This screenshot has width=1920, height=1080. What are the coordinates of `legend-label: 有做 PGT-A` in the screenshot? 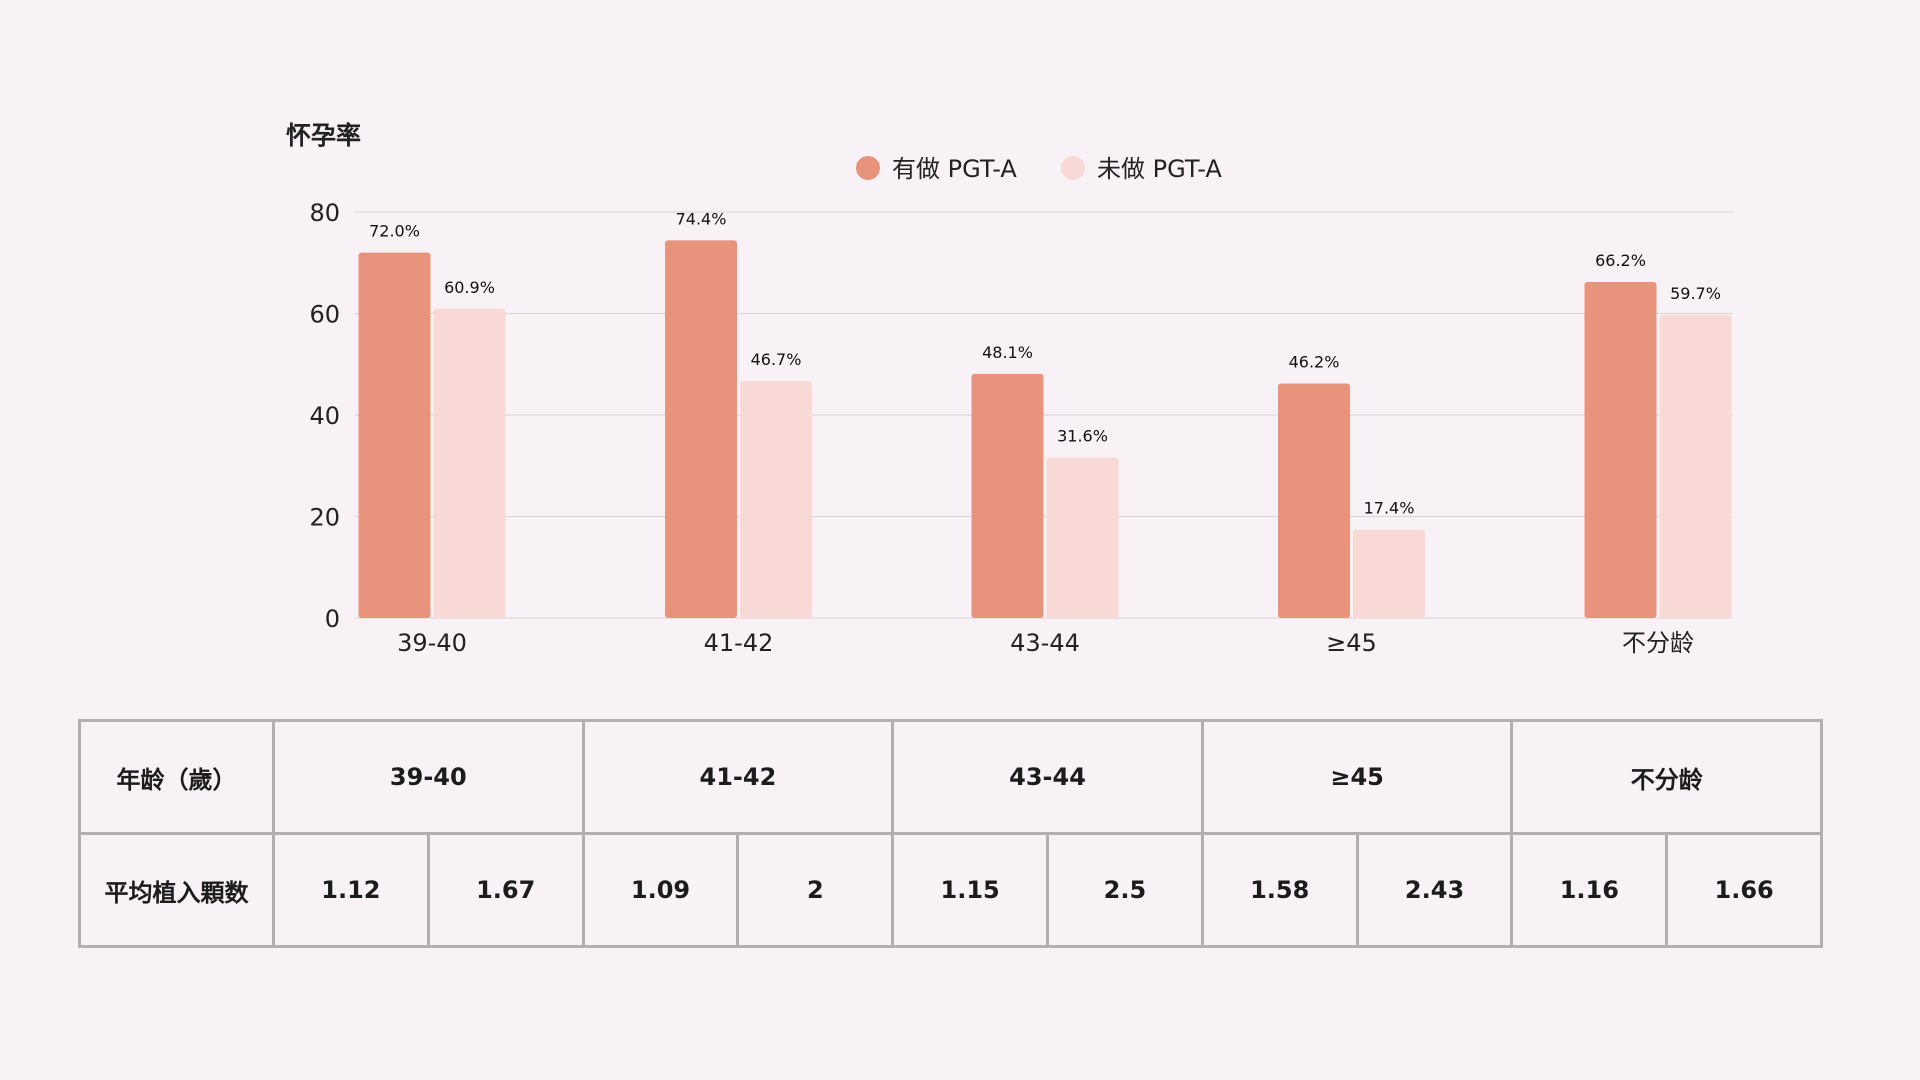 It's located at (954, 169).